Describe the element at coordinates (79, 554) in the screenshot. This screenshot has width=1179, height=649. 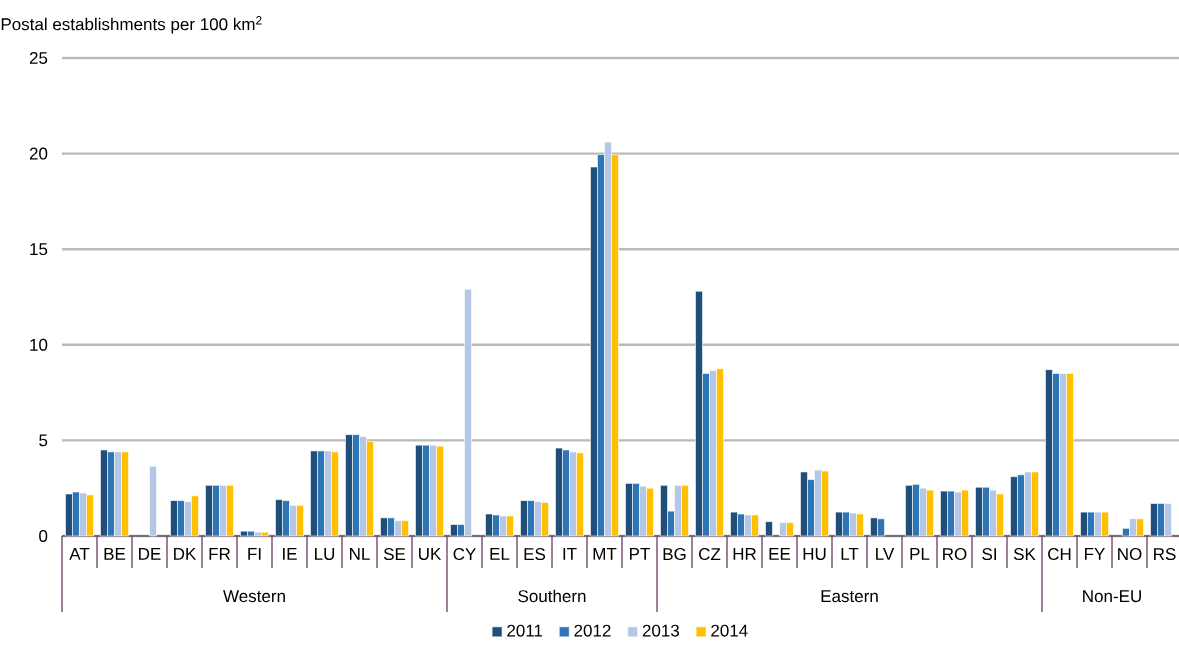
I see `x-tick-label: AT` at that location.